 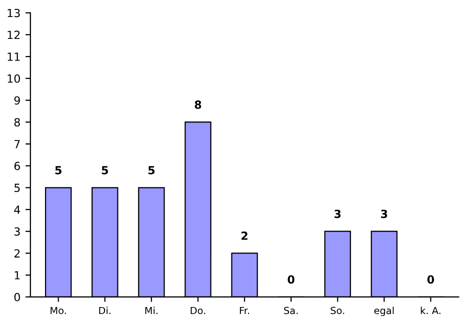 I want to click on x-tick-label: egal, so click(x=384, y=311).